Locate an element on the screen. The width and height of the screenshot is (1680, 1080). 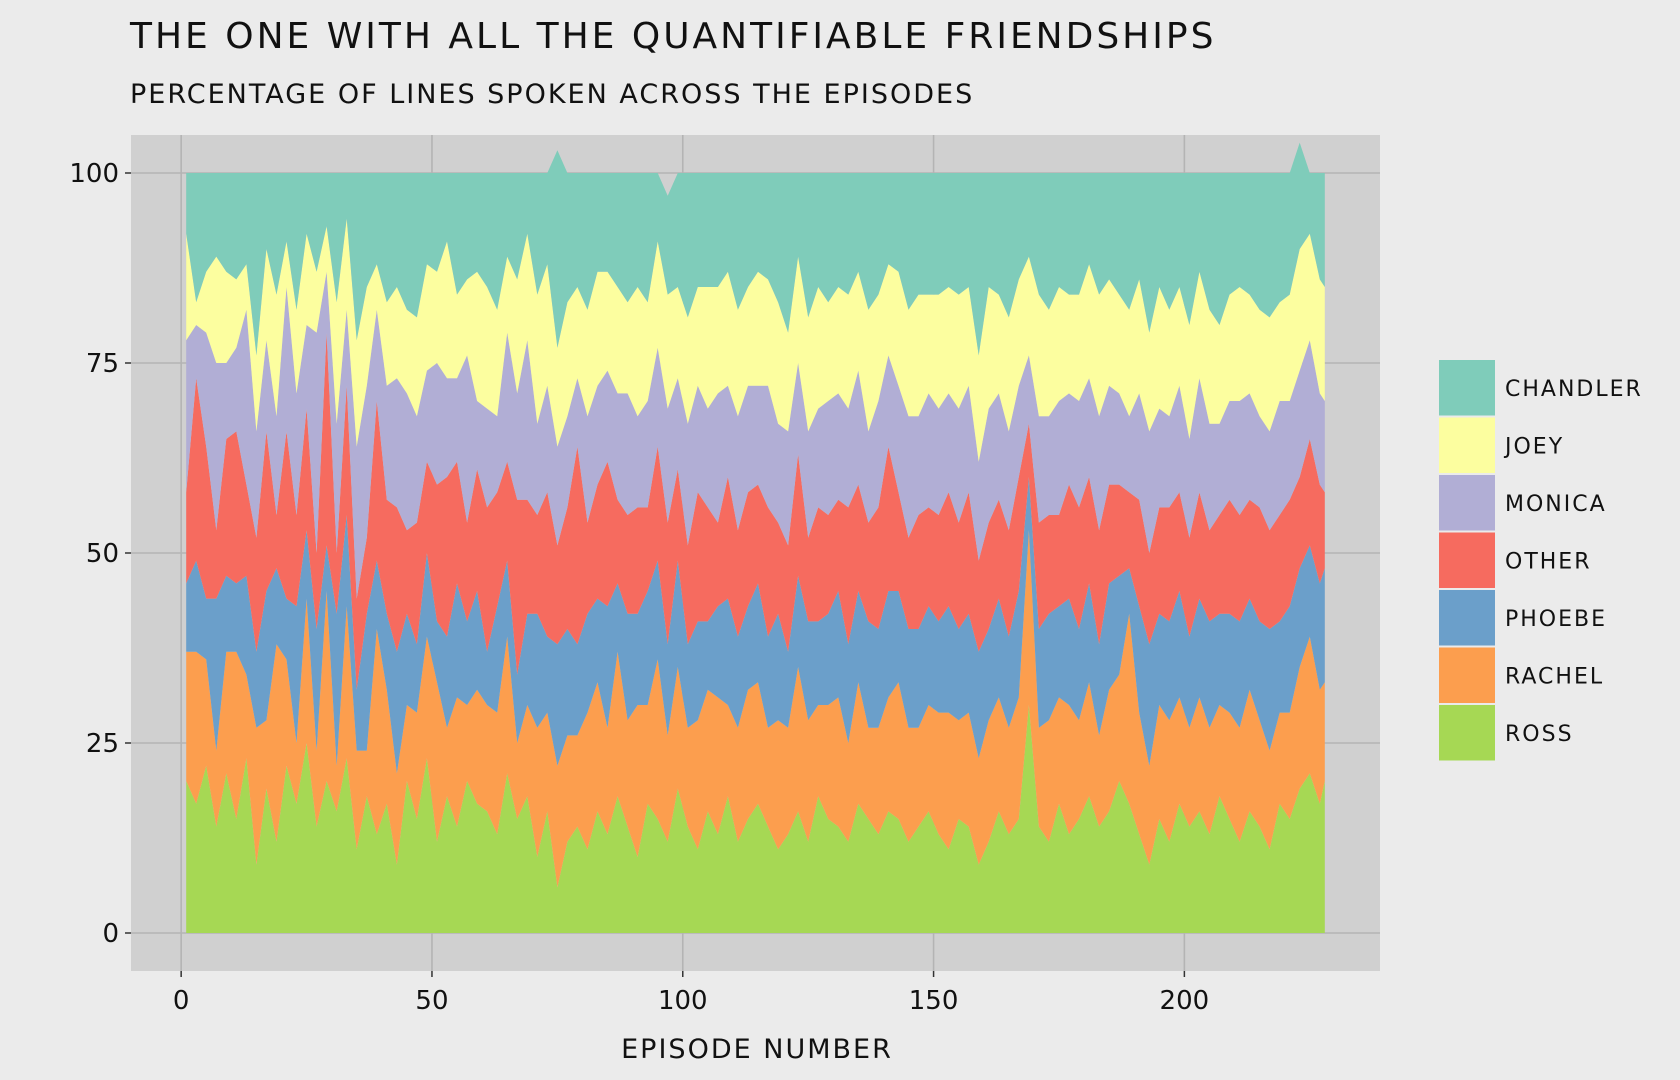
legend-key-monica is located at coordinates (1467, 503).